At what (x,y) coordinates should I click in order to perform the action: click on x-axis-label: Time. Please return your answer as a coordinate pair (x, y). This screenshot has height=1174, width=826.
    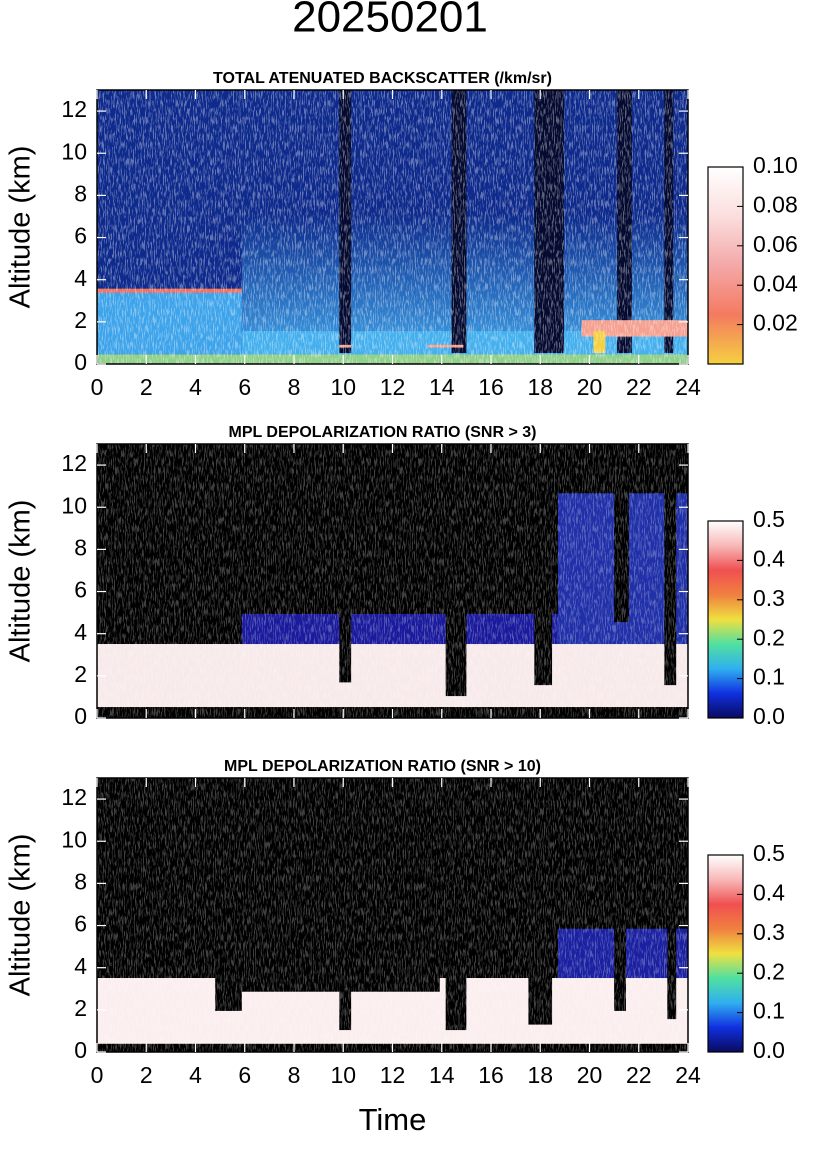
    Looking at the image, I should click on (393, 1119).